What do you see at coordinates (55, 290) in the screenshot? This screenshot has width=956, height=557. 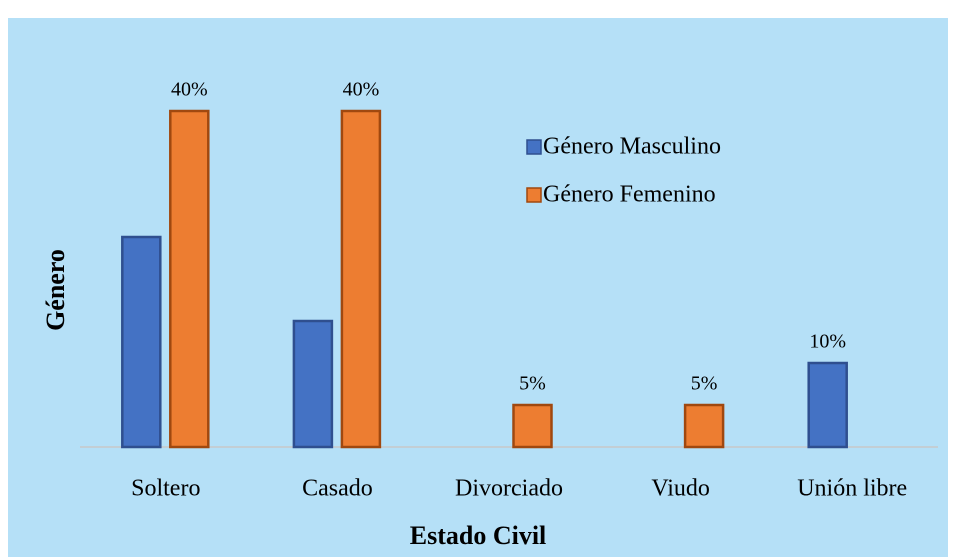 I see `y-axis-title: Género` at bounding box center [55, 290].